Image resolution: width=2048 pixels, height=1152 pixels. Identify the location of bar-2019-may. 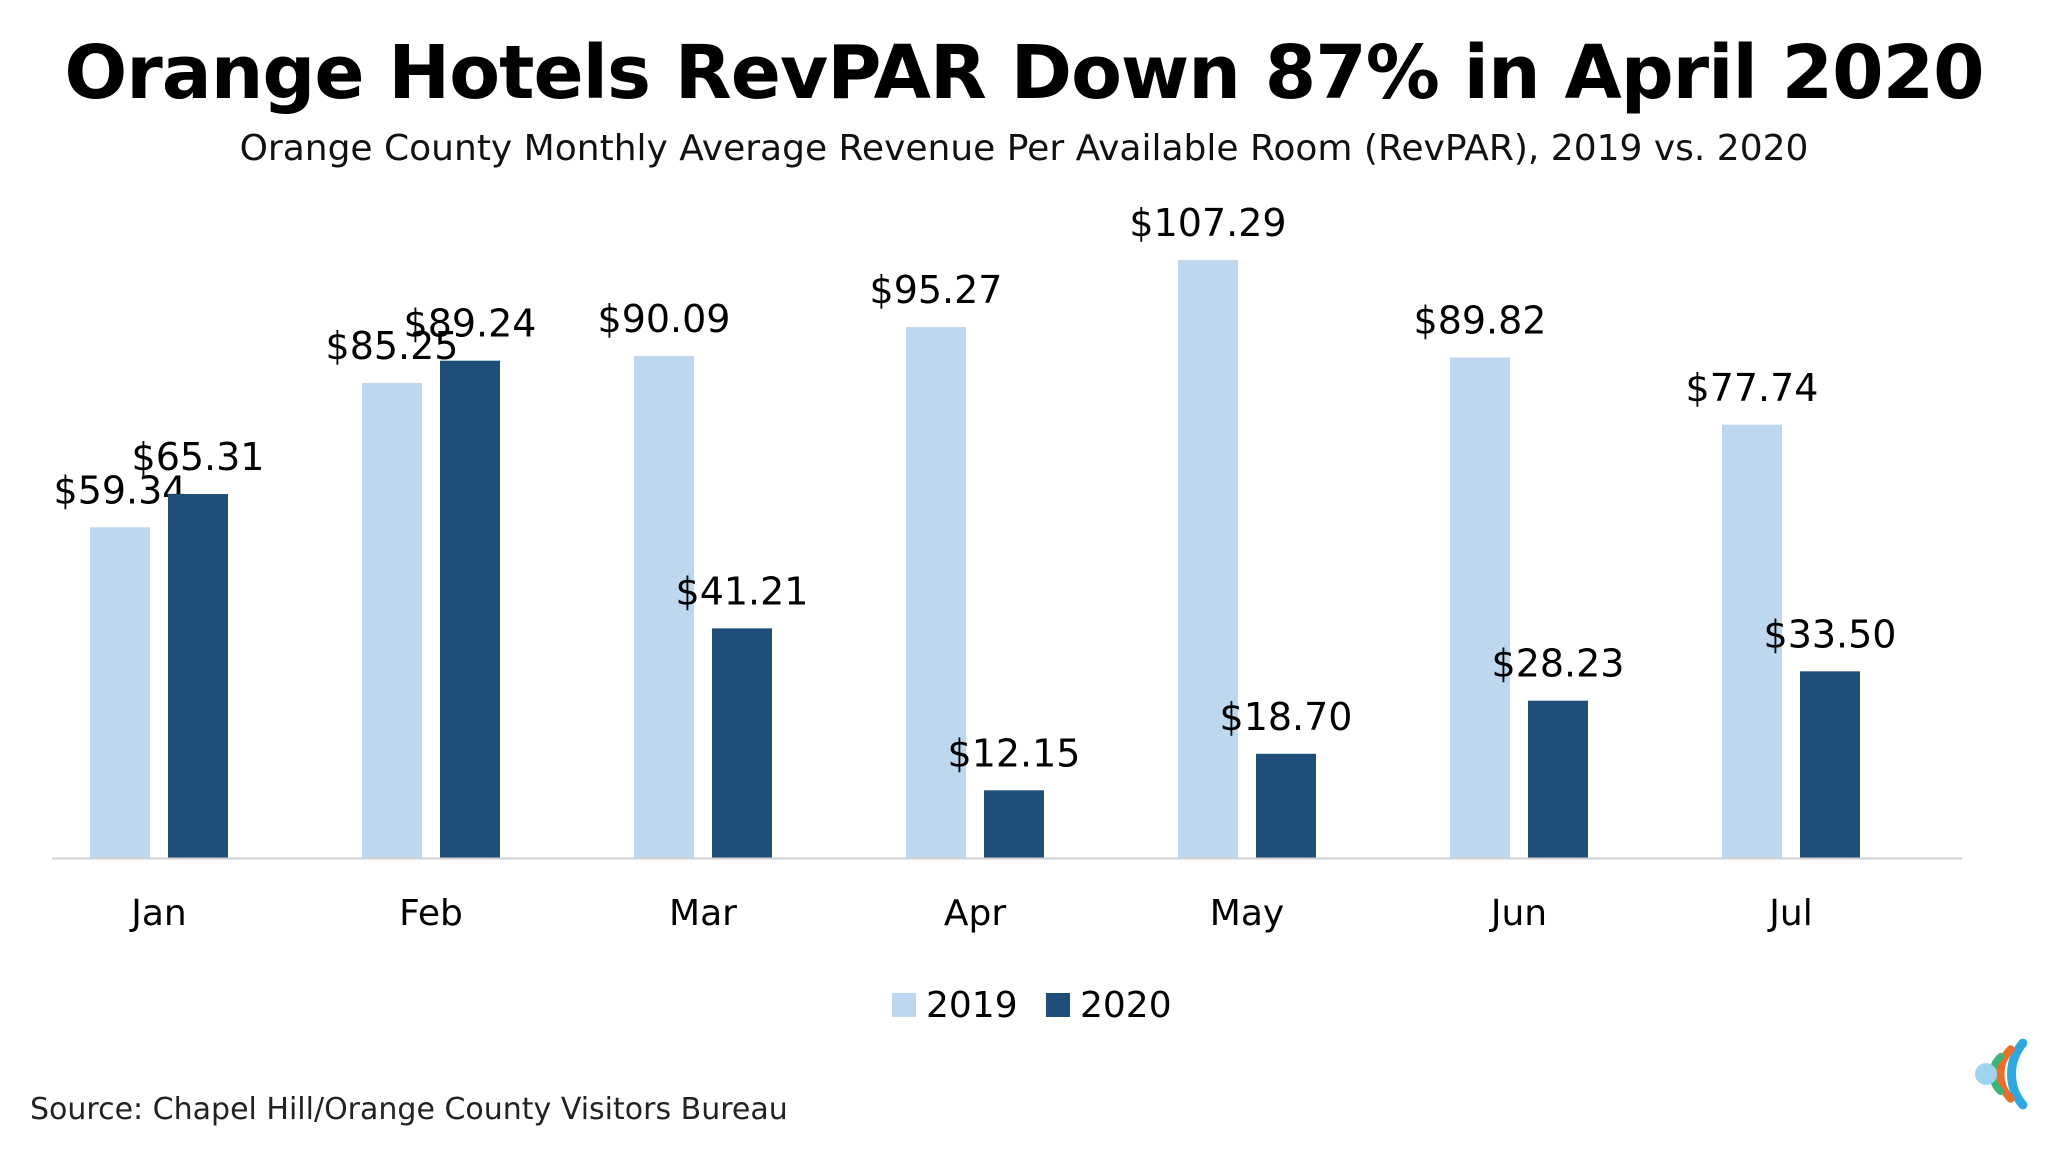
(1208, 559).